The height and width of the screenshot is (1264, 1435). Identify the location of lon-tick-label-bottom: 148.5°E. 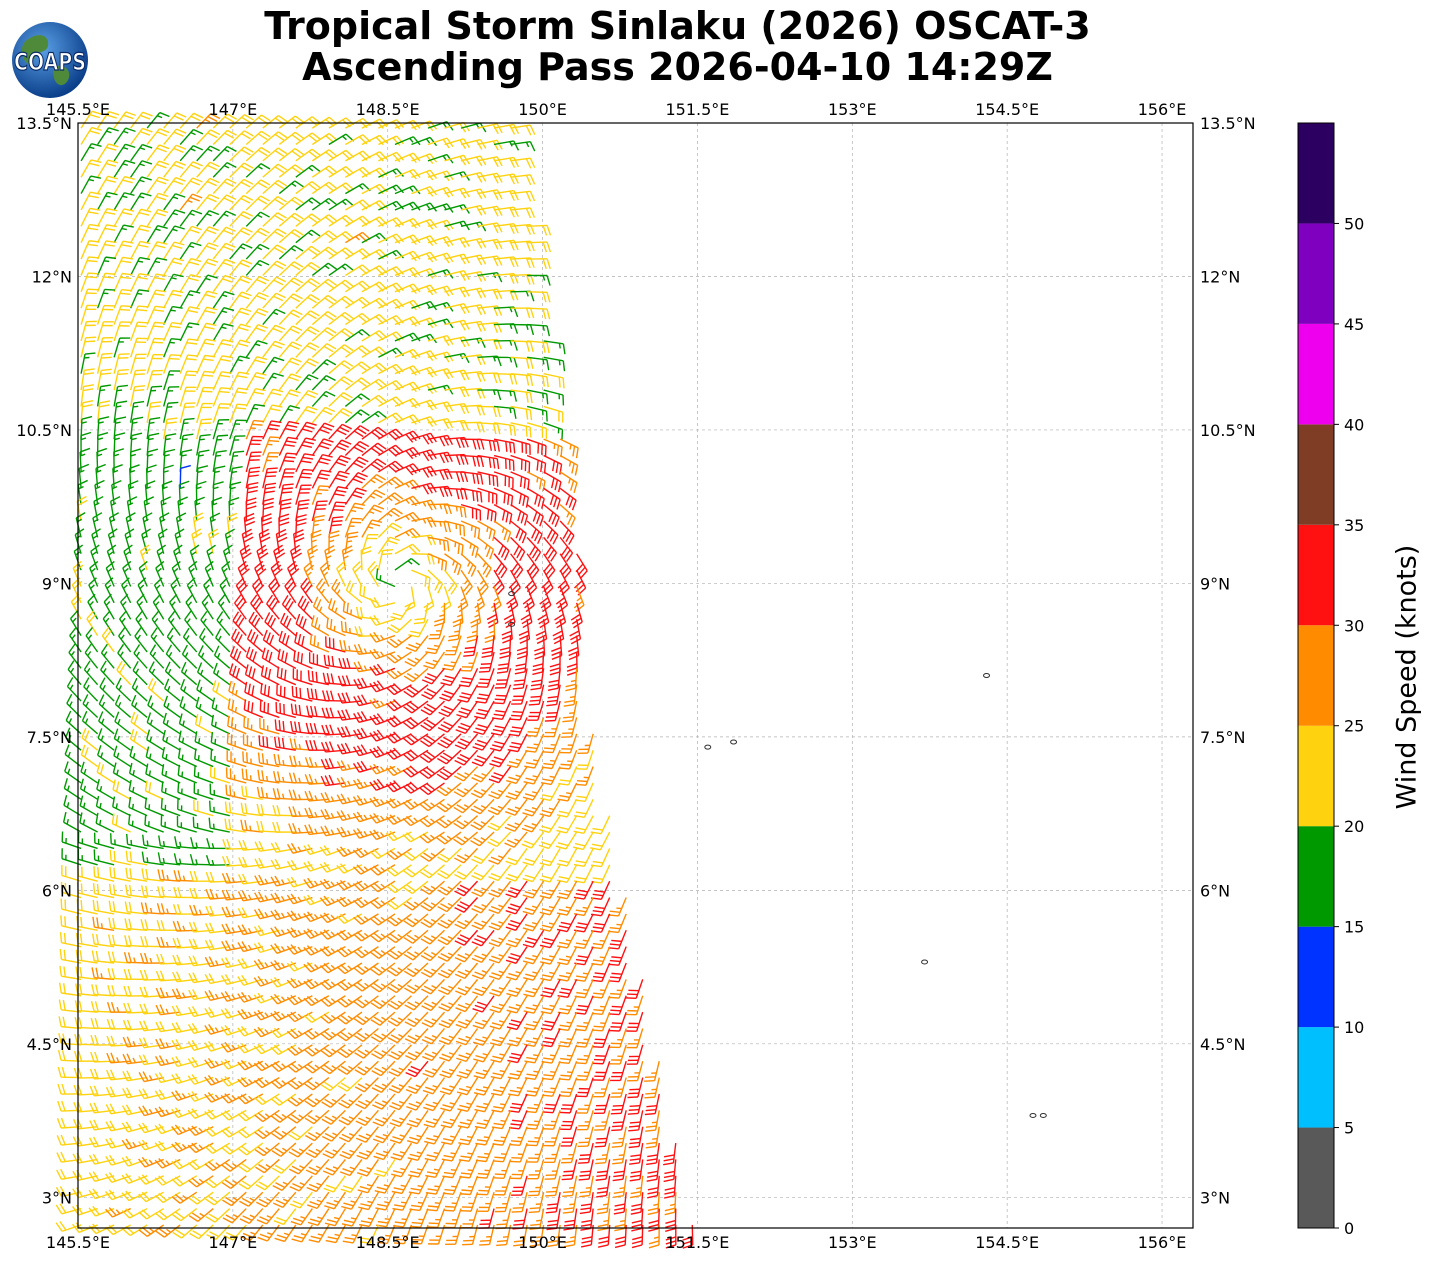
(388, 1242).